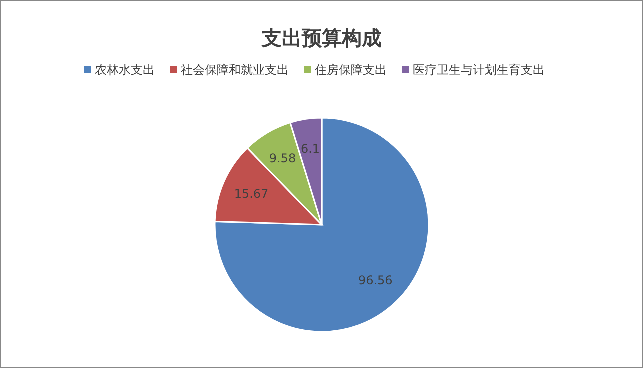 This screenshot has height=369, width=644. Describe the element at coordinates (282, 159) in the screenshot. I see `data-label: 9.58` at that location.